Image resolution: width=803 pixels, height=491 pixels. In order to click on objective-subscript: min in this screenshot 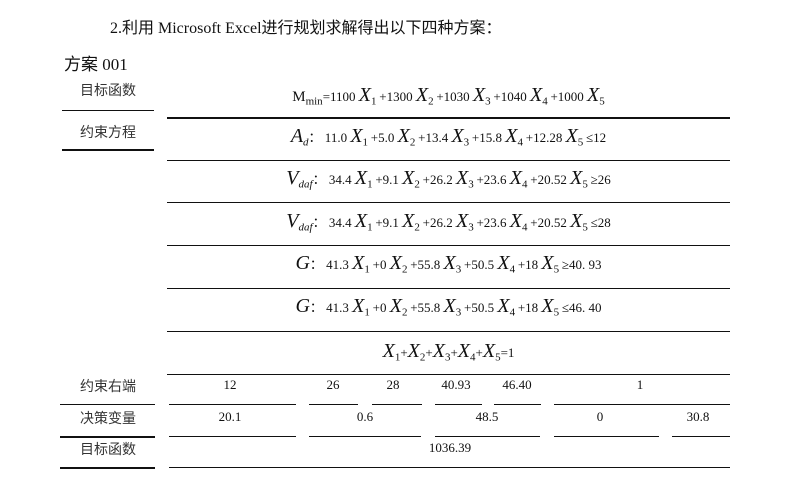, I will do `click(314, 101)`.